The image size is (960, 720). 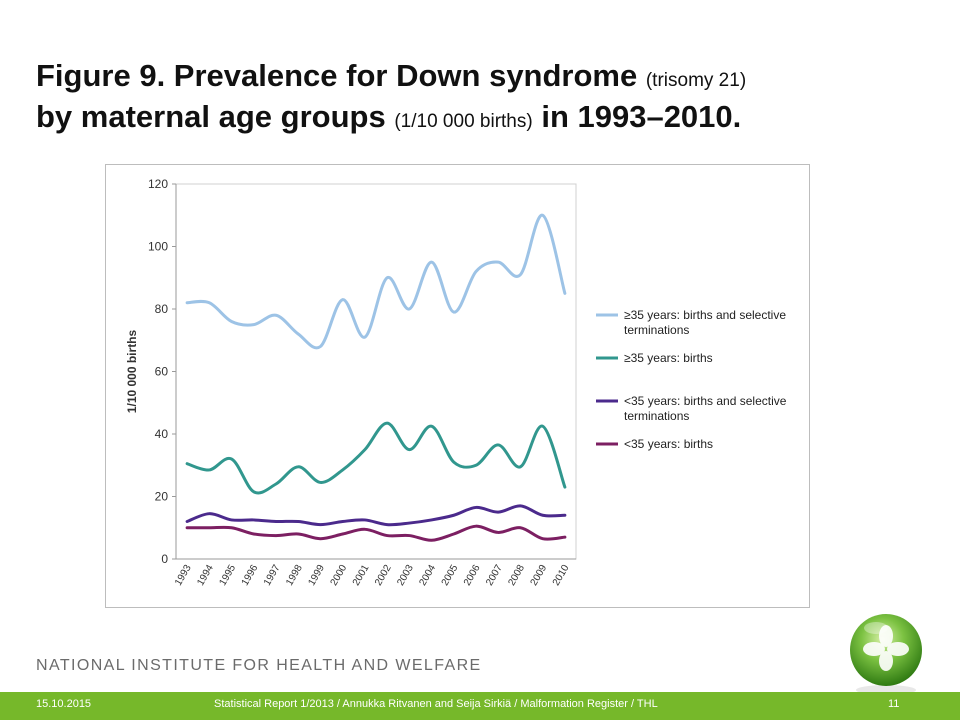 What do you see at coordinates (641, 116) in the screenshot?
I see `title-main-line-3: in 1993–2010.` at bounding box center [641, 116].